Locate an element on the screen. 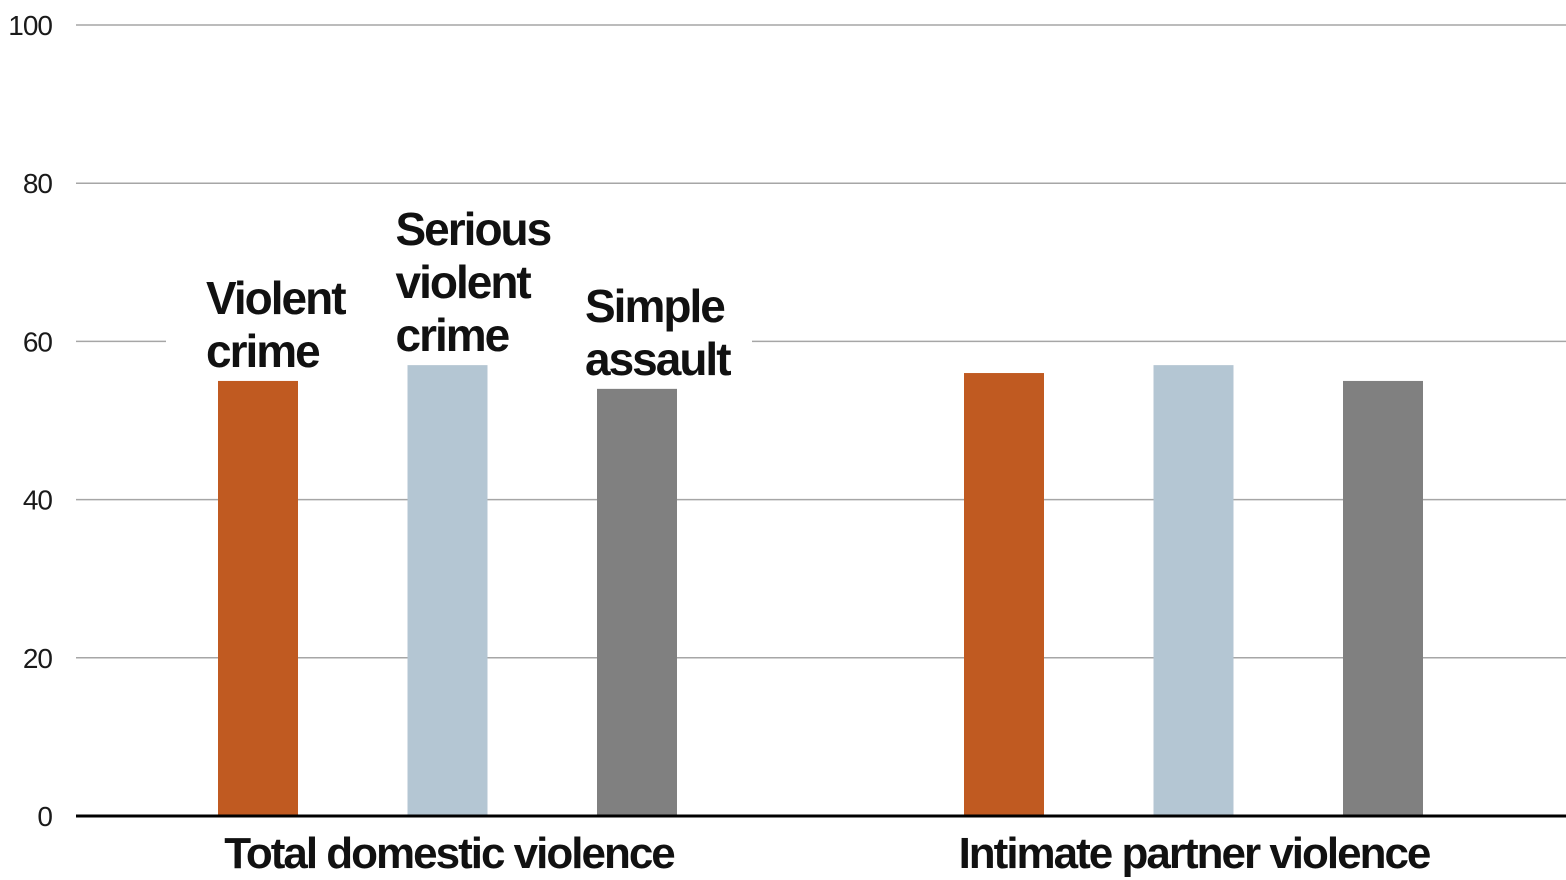  series-label: Simple assault is located at coordinates (658, 332).